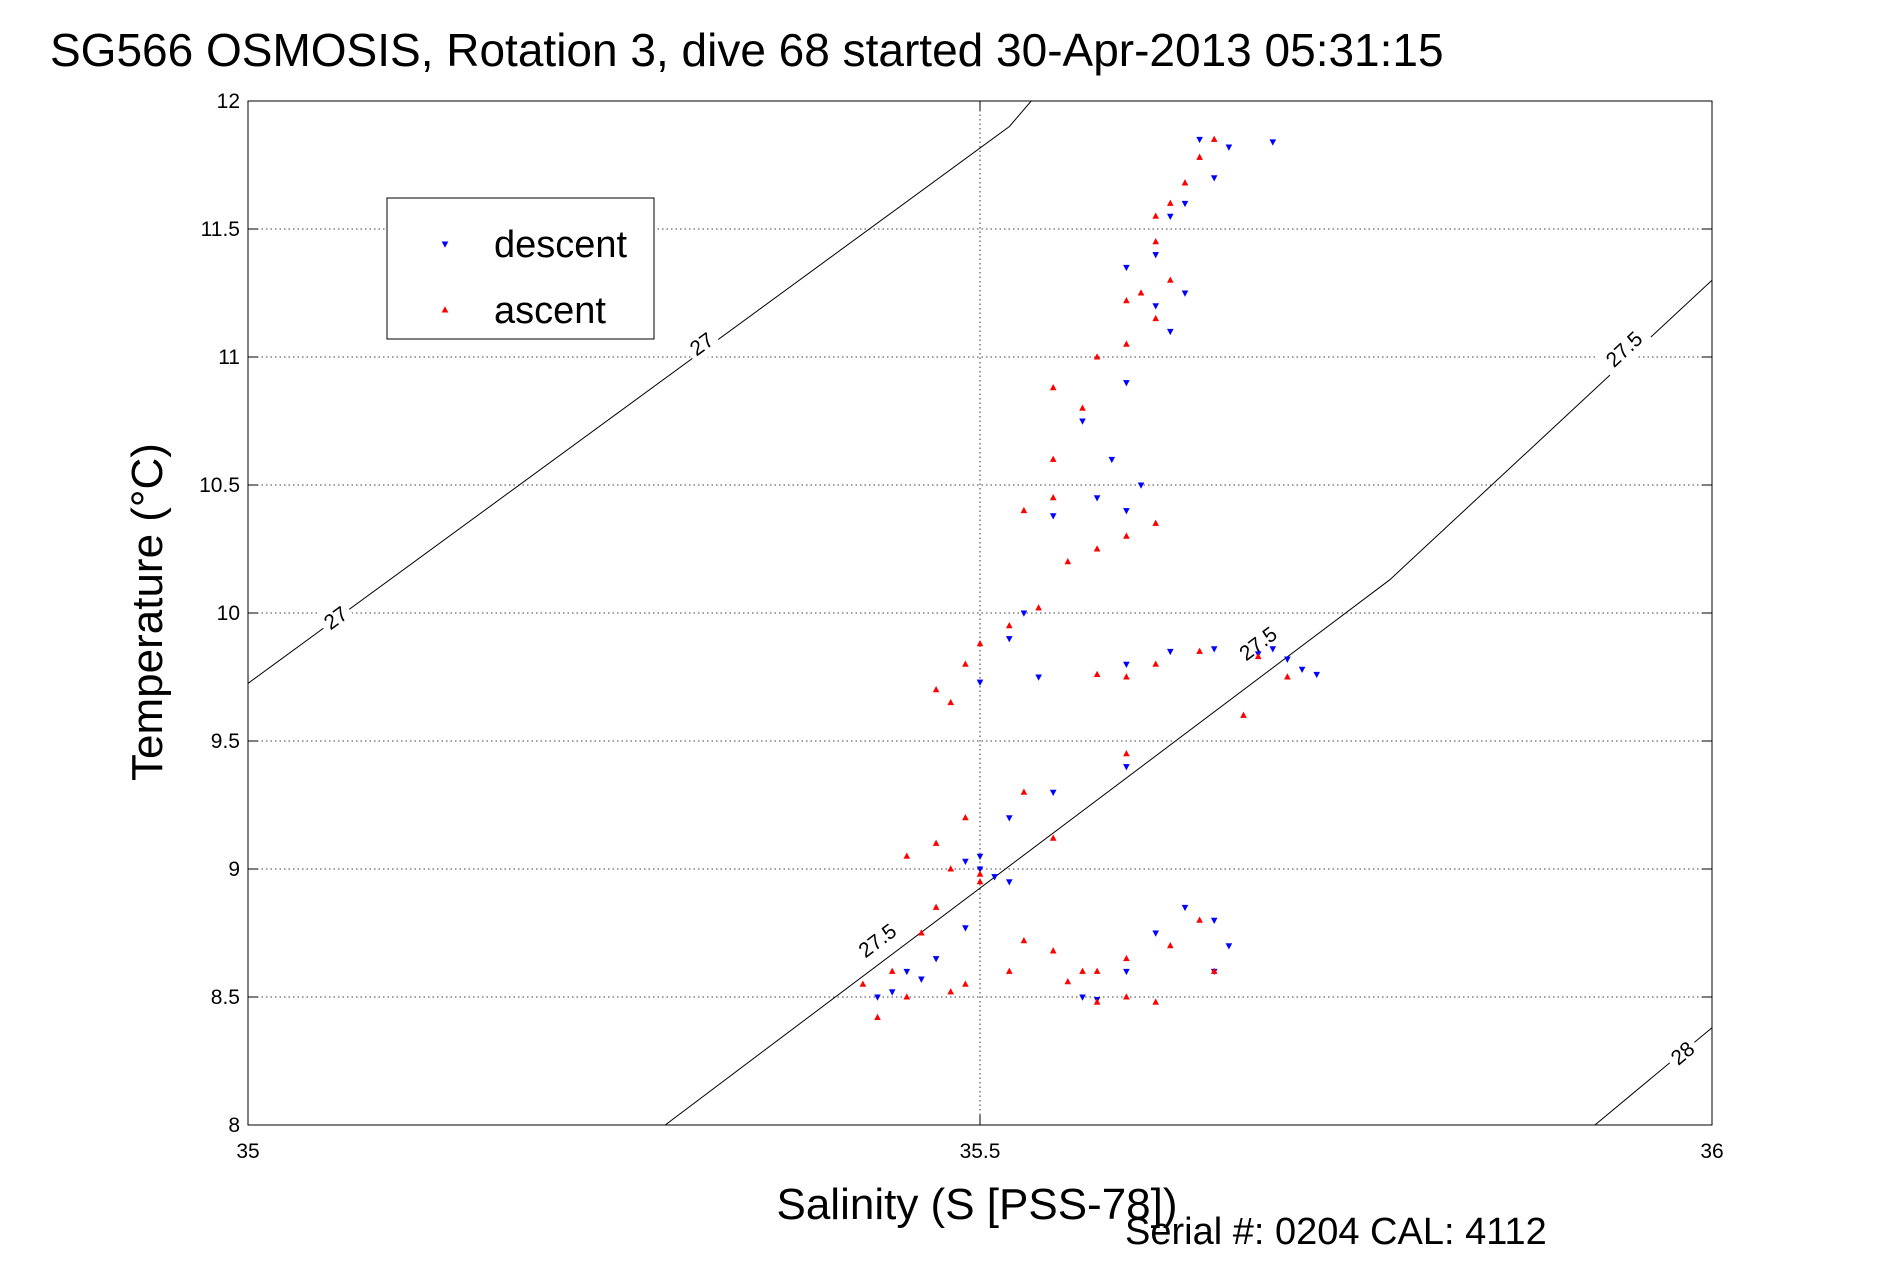 This screenshot has width=1891, height=1262. I want to click on y-tick-label: 10.5, so click(219, 485).